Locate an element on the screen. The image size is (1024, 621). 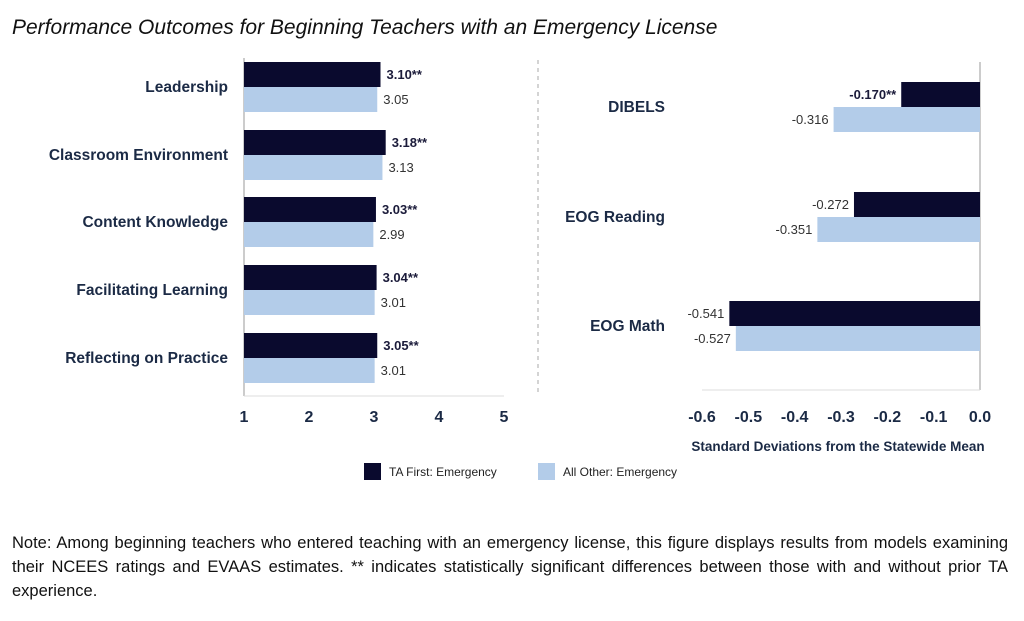
left-data-label-all-other-leadership: 3.05 is located at coordinates (395, 99).